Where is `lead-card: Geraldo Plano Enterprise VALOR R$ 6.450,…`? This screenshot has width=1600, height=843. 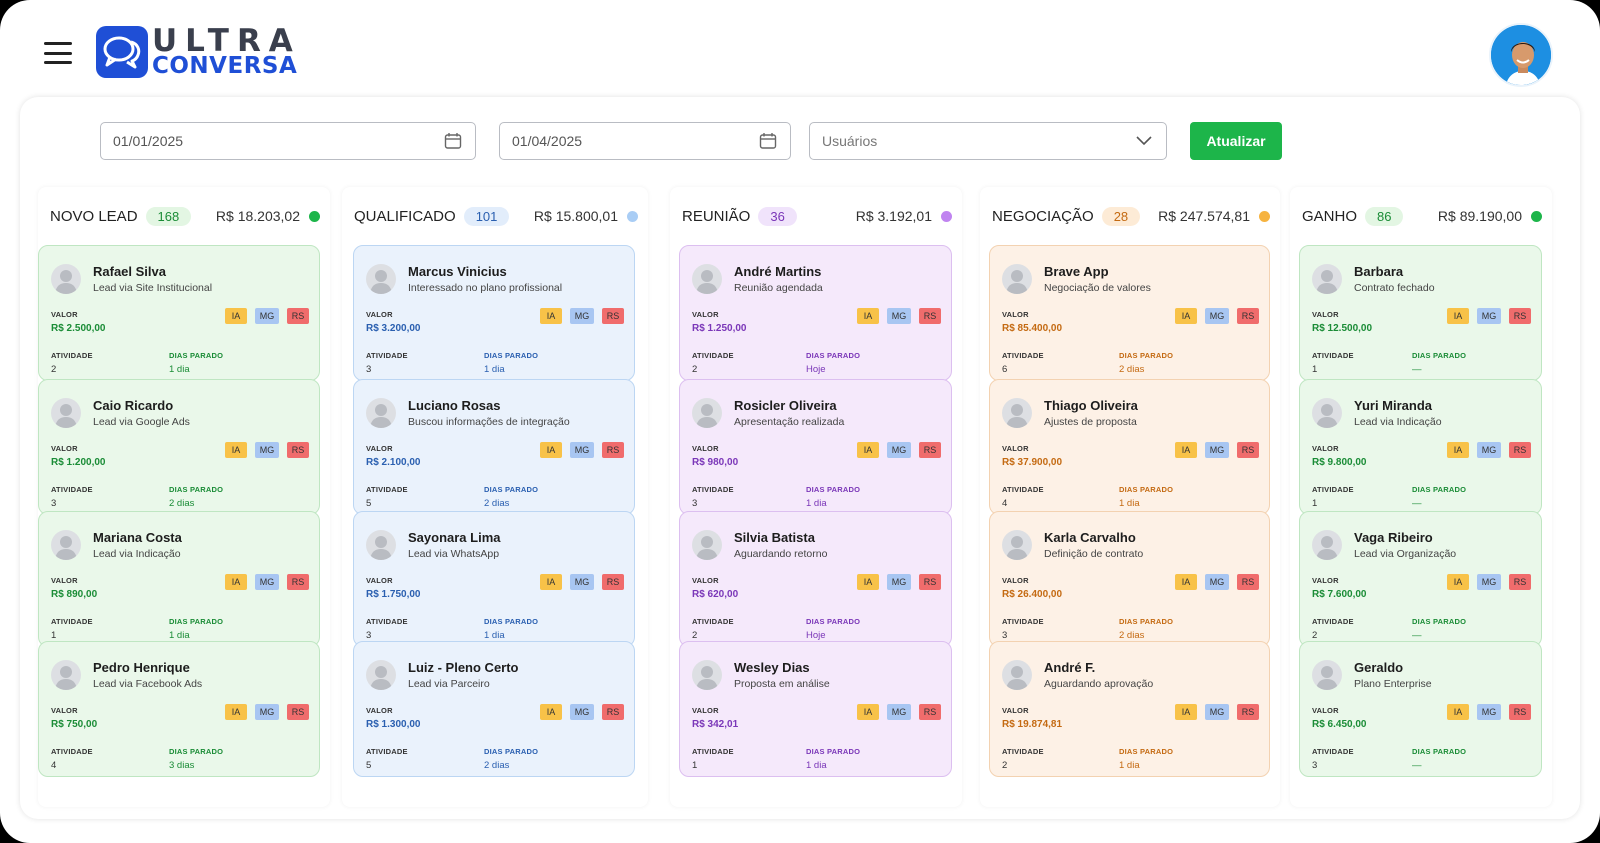 lead-card: Geraldo Plano Enterprise VALOR R$ 6.450,… is located at coordinates (1420, 709).